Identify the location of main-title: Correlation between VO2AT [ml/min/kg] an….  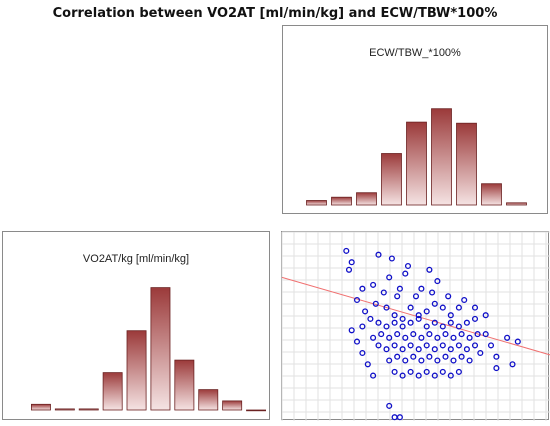
(275, 13).